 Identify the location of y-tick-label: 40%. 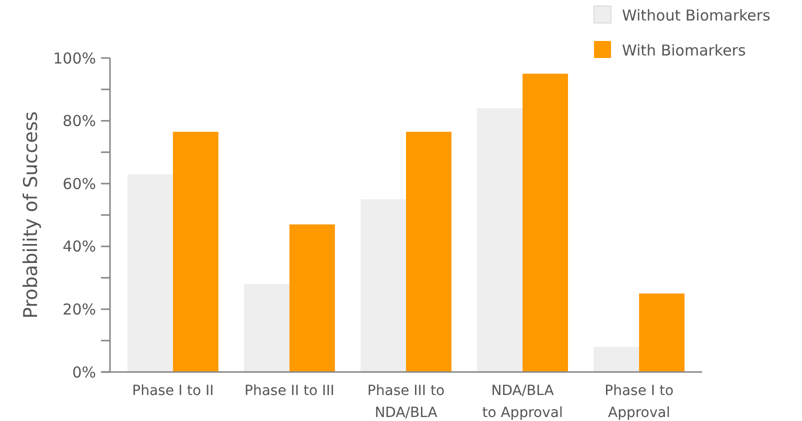
(79, 247).